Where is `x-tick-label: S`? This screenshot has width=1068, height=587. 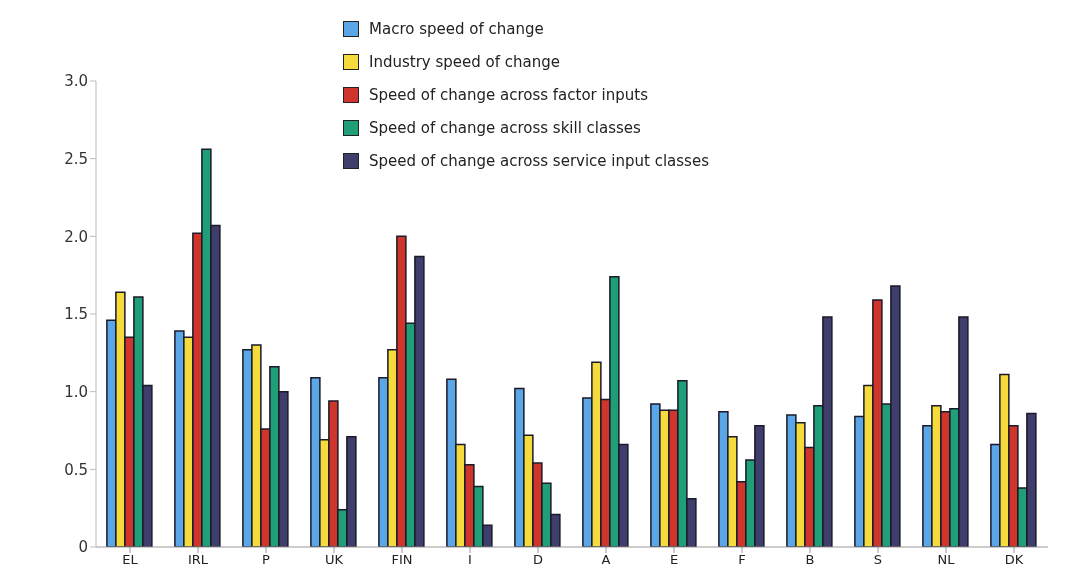 x-tick-label: S is located at coordinates (878, 560).